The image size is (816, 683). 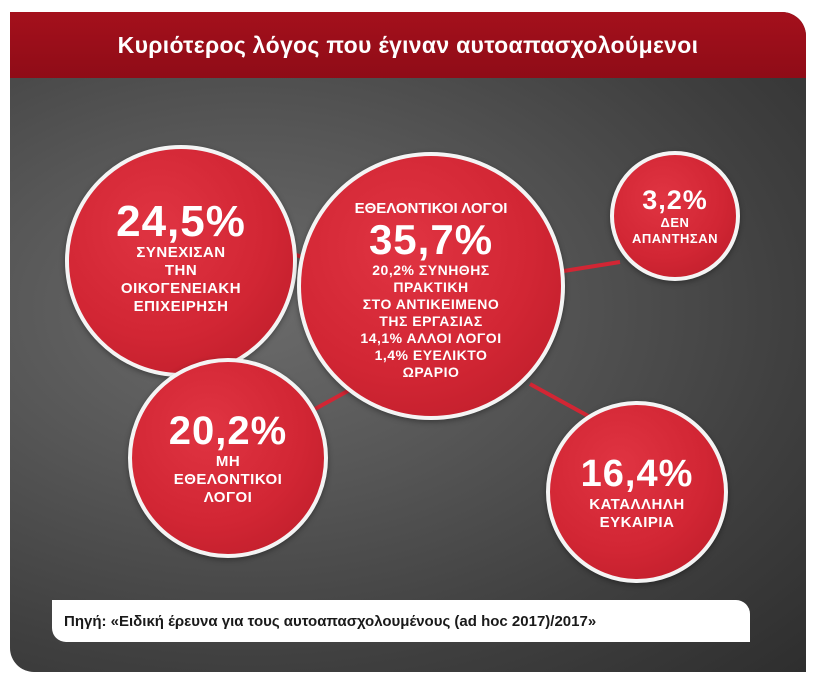 I want to click on non-voluntary-percent: 20,2%, so click(x=228, y=431).